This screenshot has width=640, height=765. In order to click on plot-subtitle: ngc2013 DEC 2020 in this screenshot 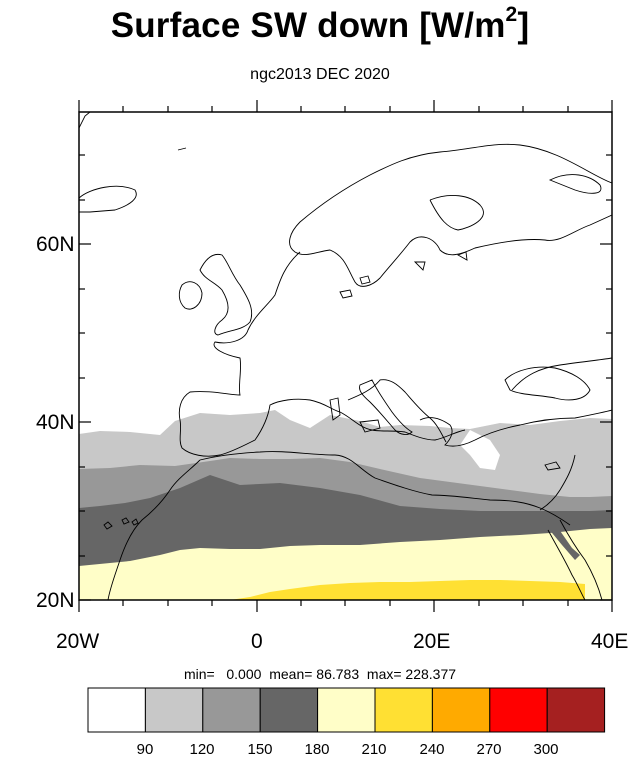, I will do `click(320, 74)`.